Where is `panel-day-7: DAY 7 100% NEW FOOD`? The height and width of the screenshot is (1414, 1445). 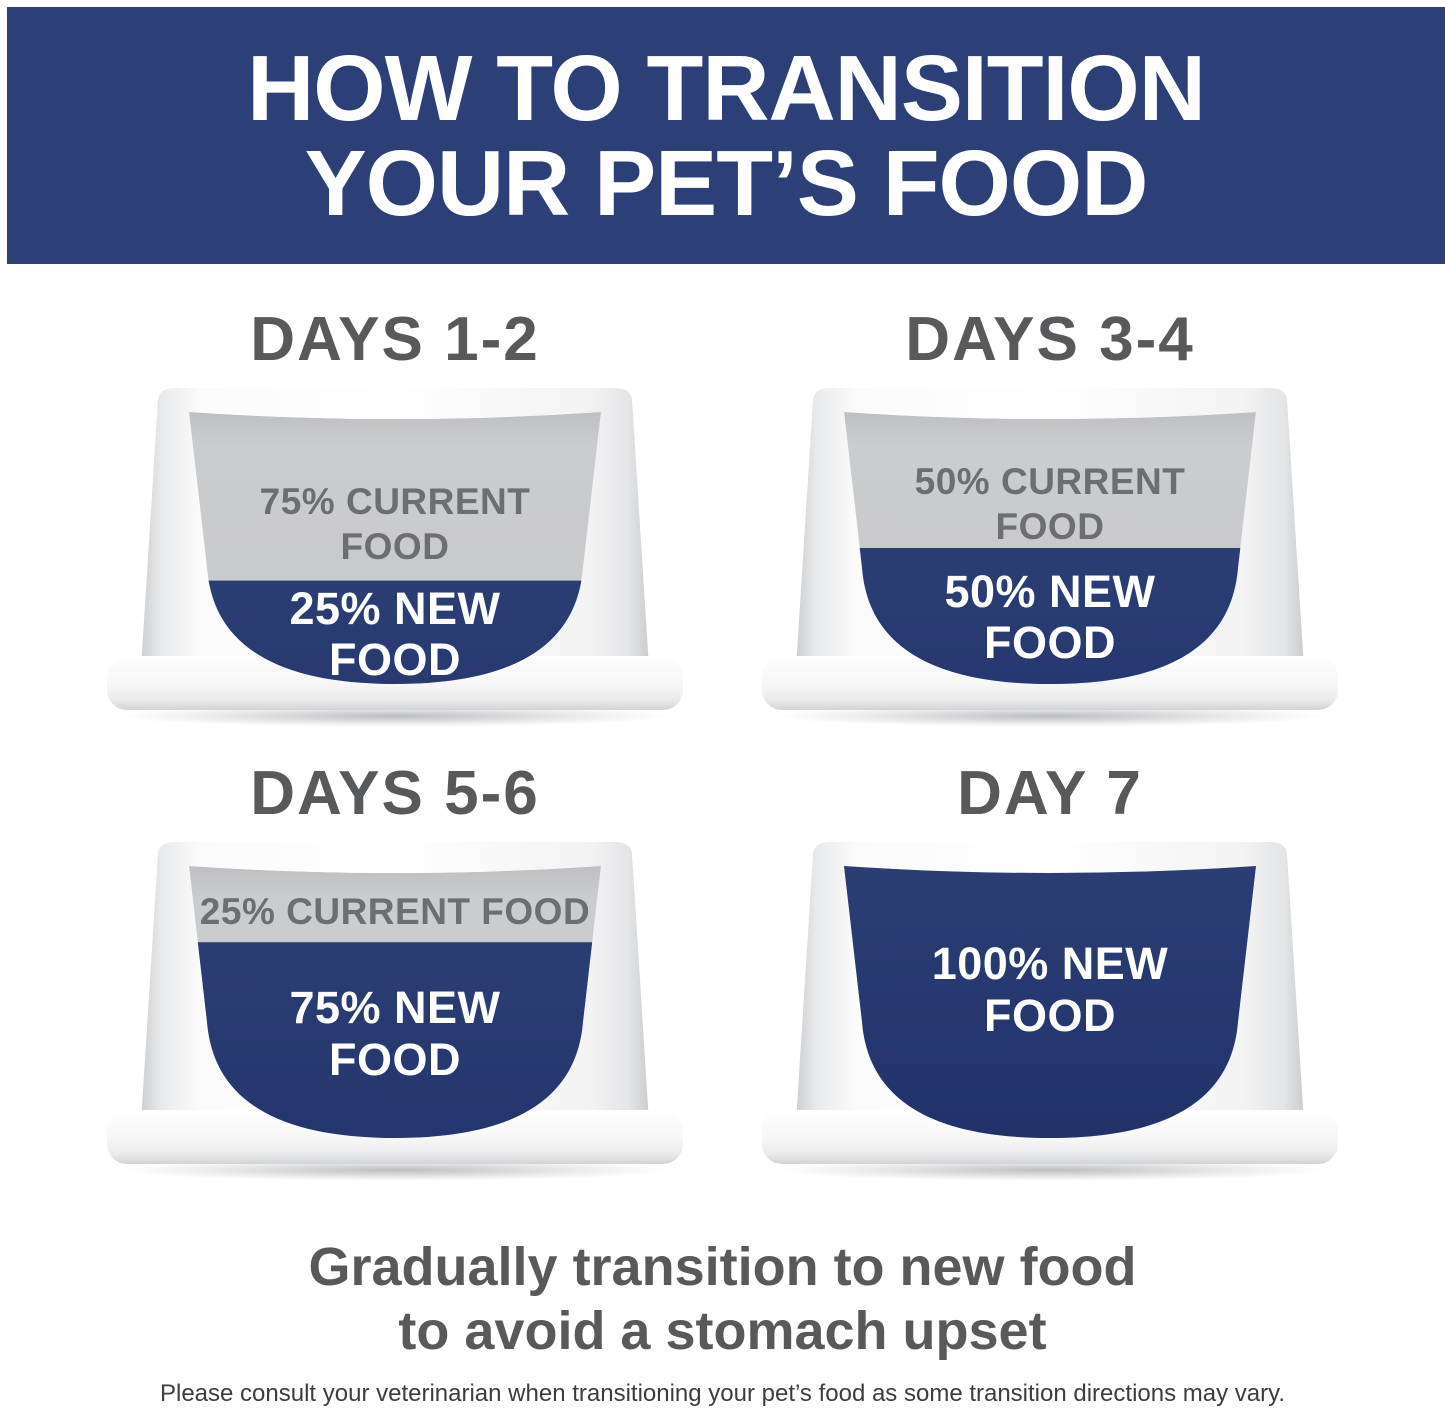
panel-day-7: DAY 7 100% NEW FOOD is located at coordinates (1050, 971).